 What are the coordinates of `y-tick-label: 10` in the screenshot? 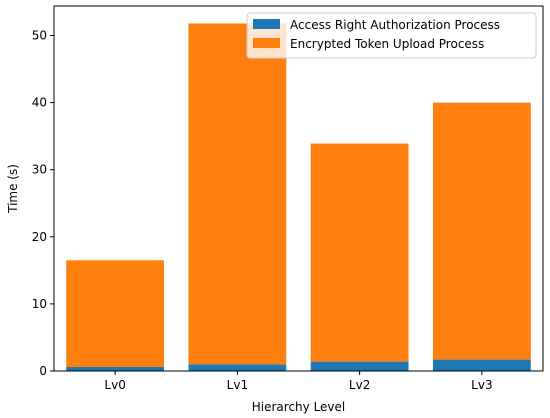 It's located at (39, 304).